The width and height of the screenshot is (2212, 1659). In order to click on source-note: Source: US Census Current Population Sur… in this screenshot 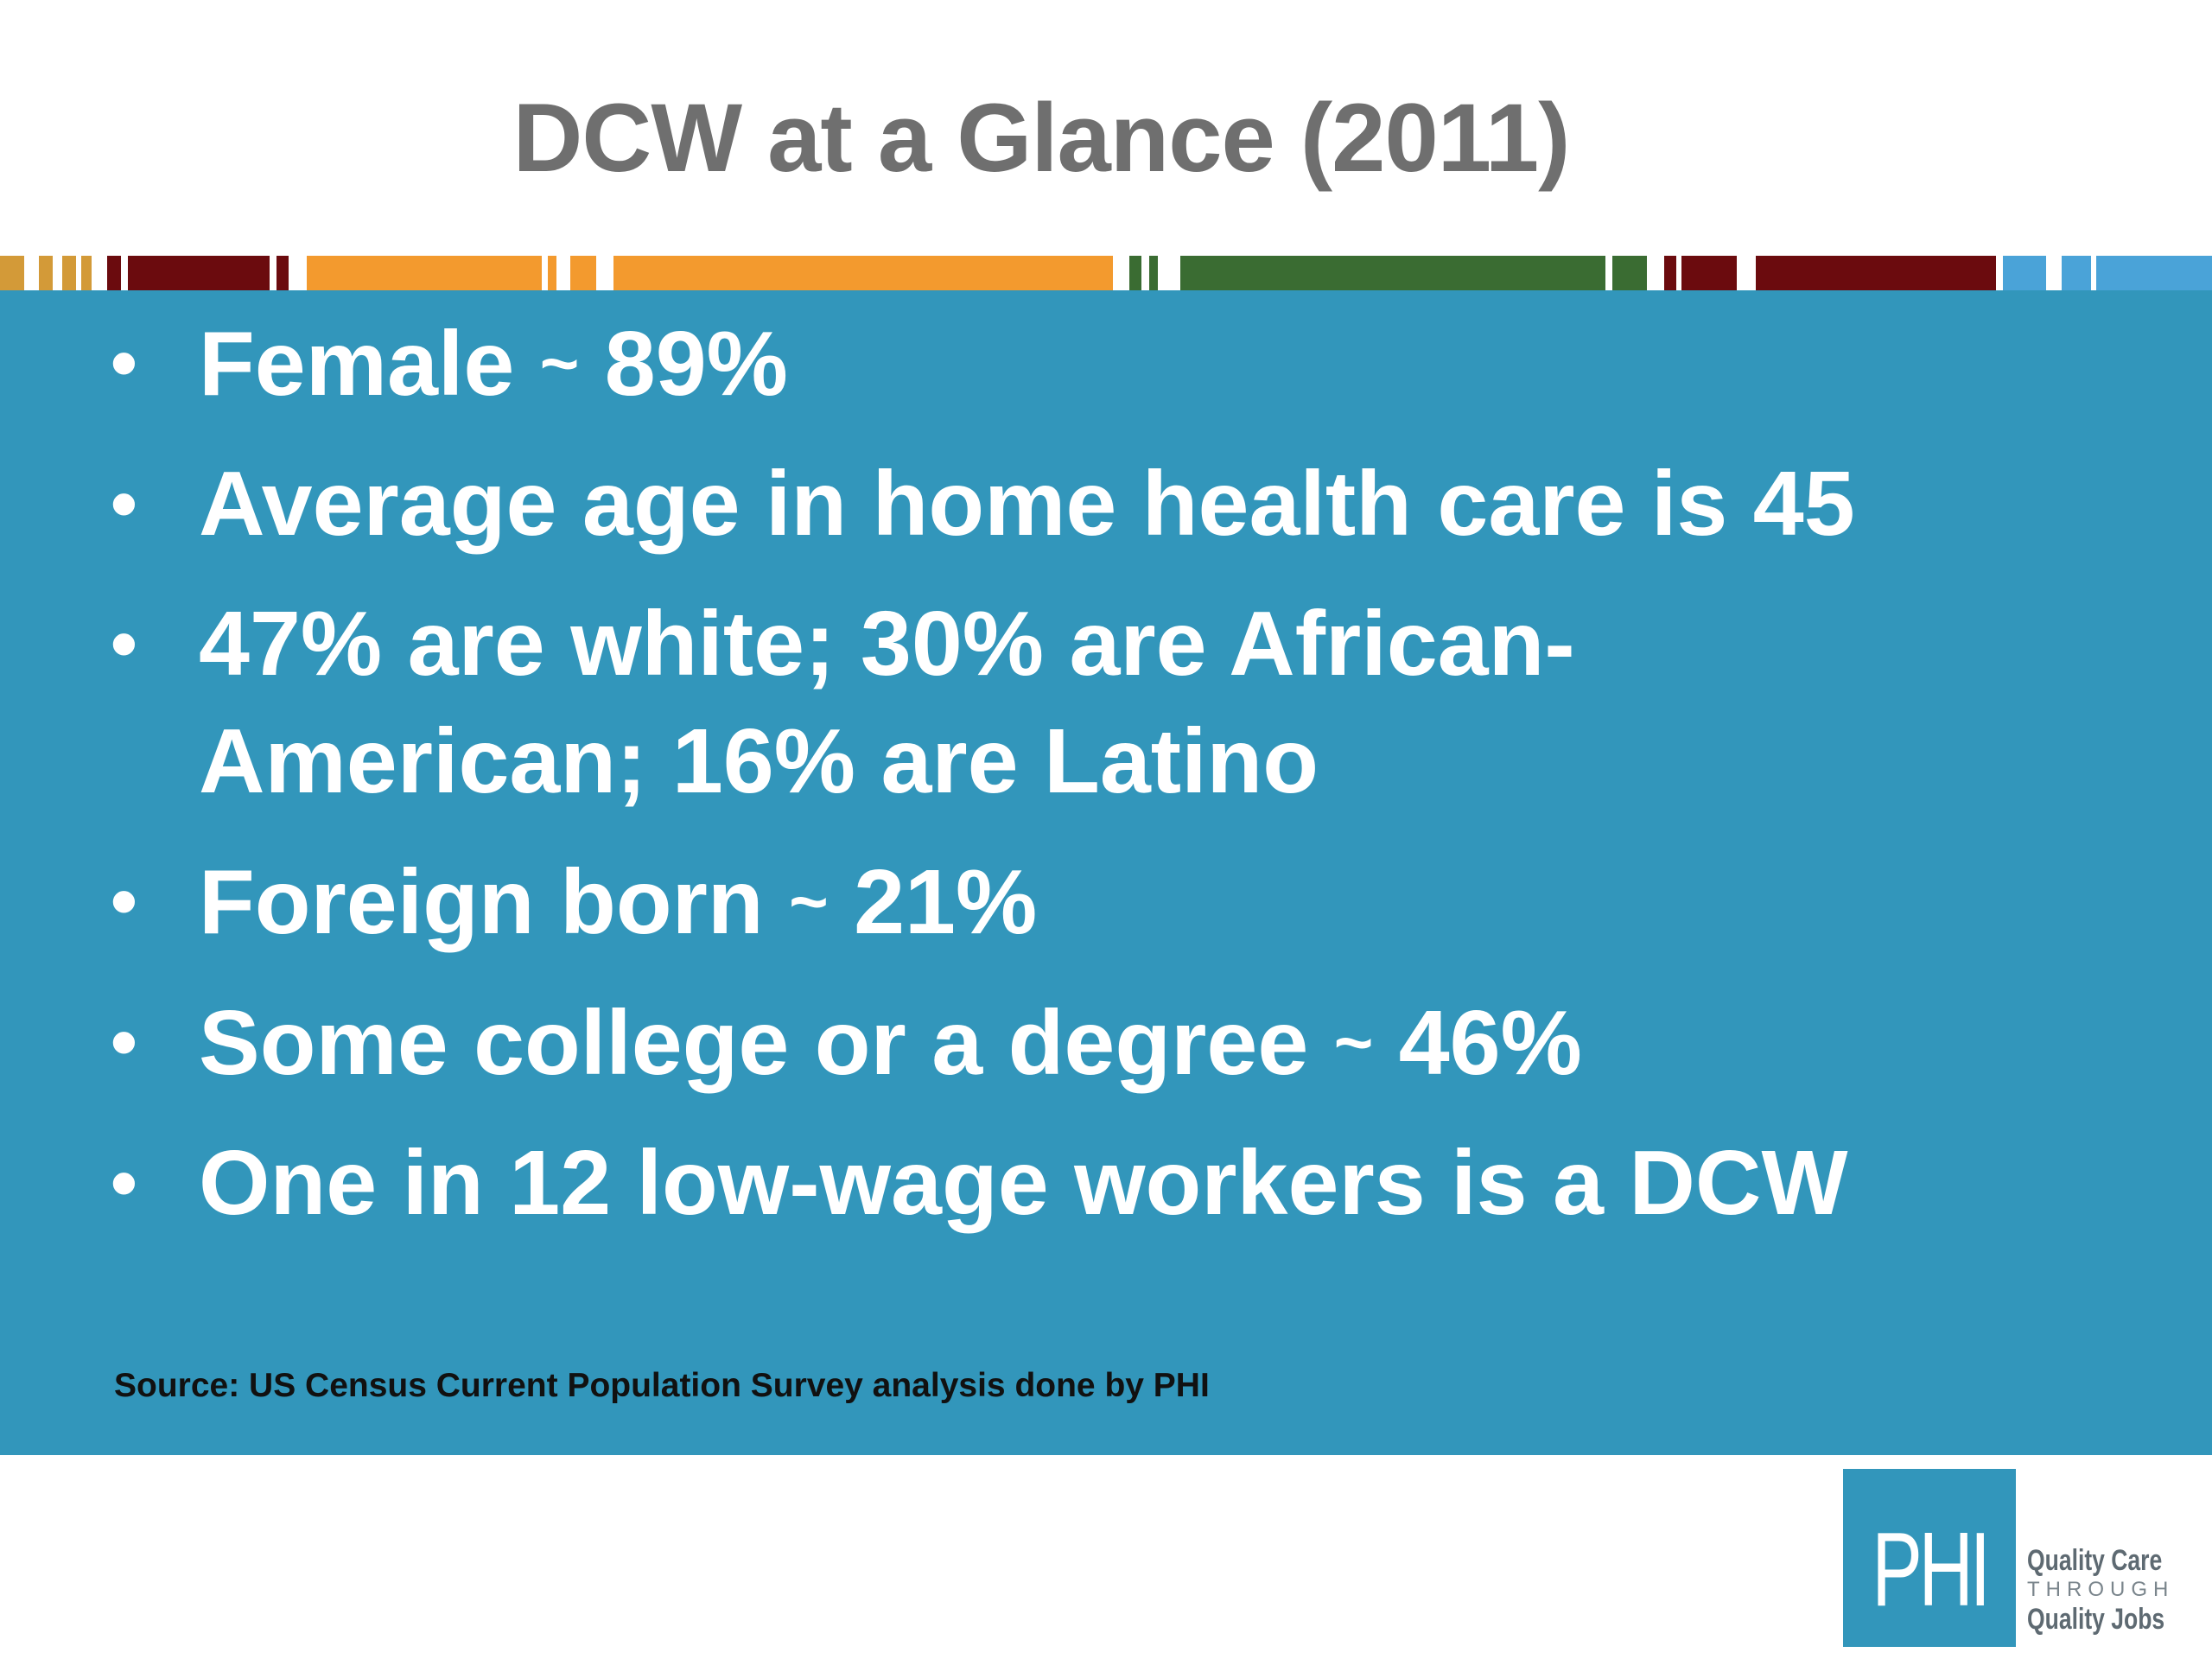, I will do `click(662, 1385)`.